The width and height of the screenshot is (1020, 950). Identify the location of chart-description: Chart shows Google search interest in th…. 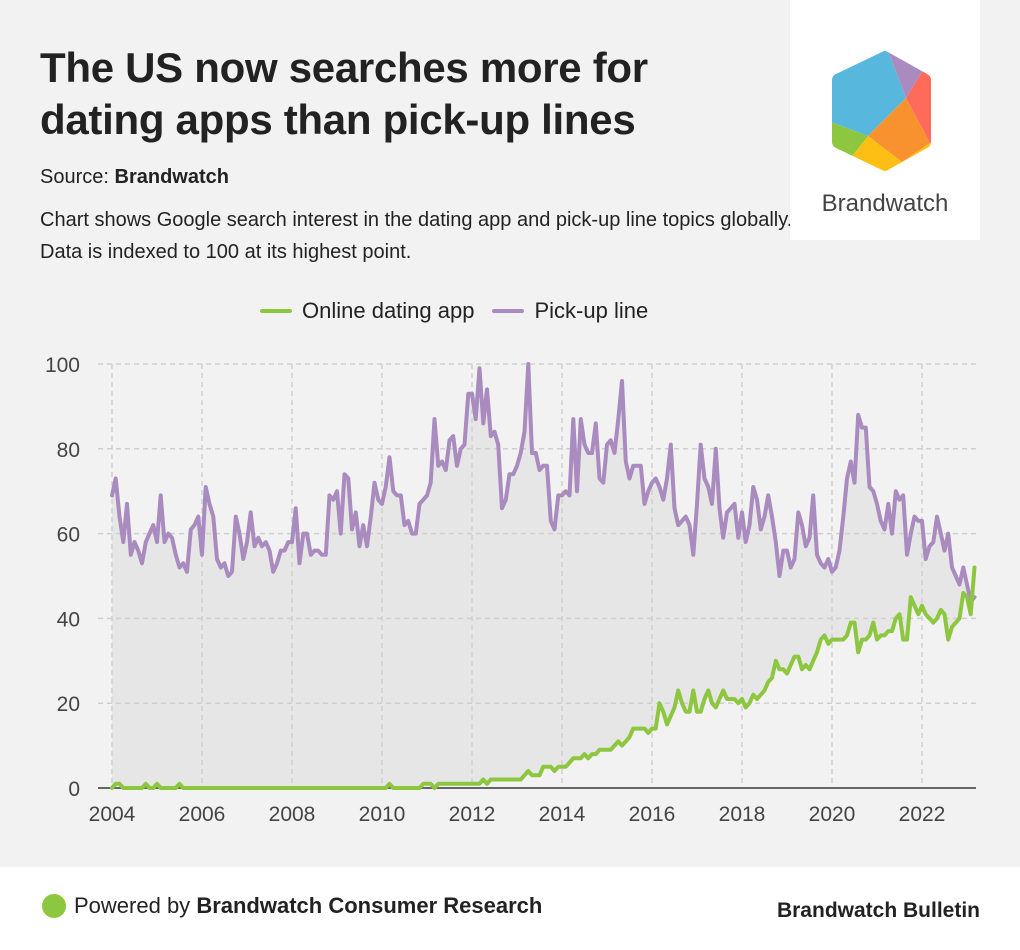
(416, 236).